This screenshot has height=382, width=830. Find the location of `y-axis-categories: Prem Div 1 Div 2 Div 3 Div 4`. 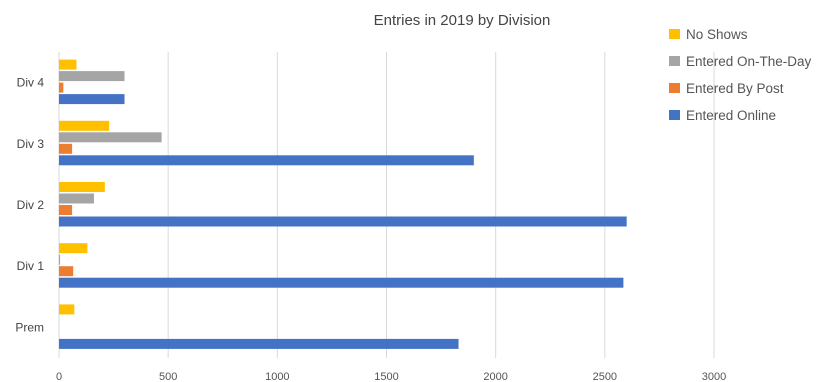

y-axis-categories: Prem Div 1 Div 2 Div 3 Div 4 is located at coordinates (29, 205).